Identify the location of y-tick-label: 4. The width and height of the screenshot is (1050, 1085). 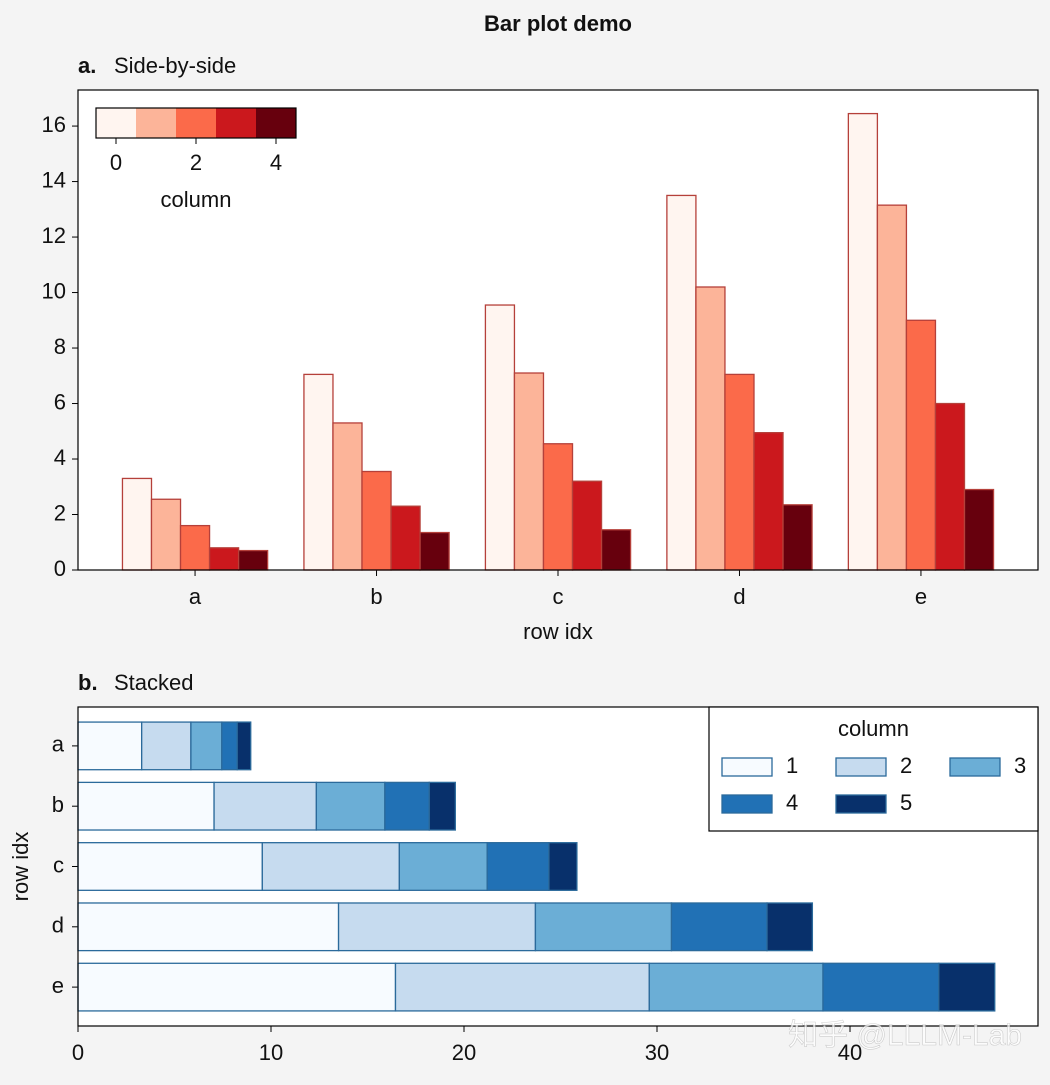
(60, 457).